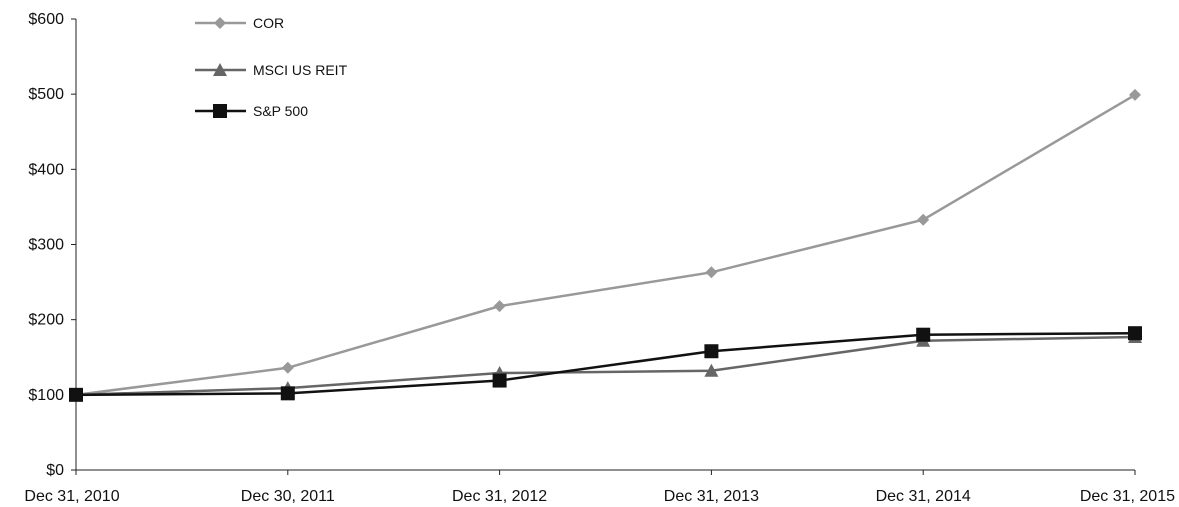 Image resolution: width=1179 pixels, height=507 pixels. What do you see at coordinates (220, 23) in the screenshot?
I see `legend-marker-cor` at bounding box center [220, 23].